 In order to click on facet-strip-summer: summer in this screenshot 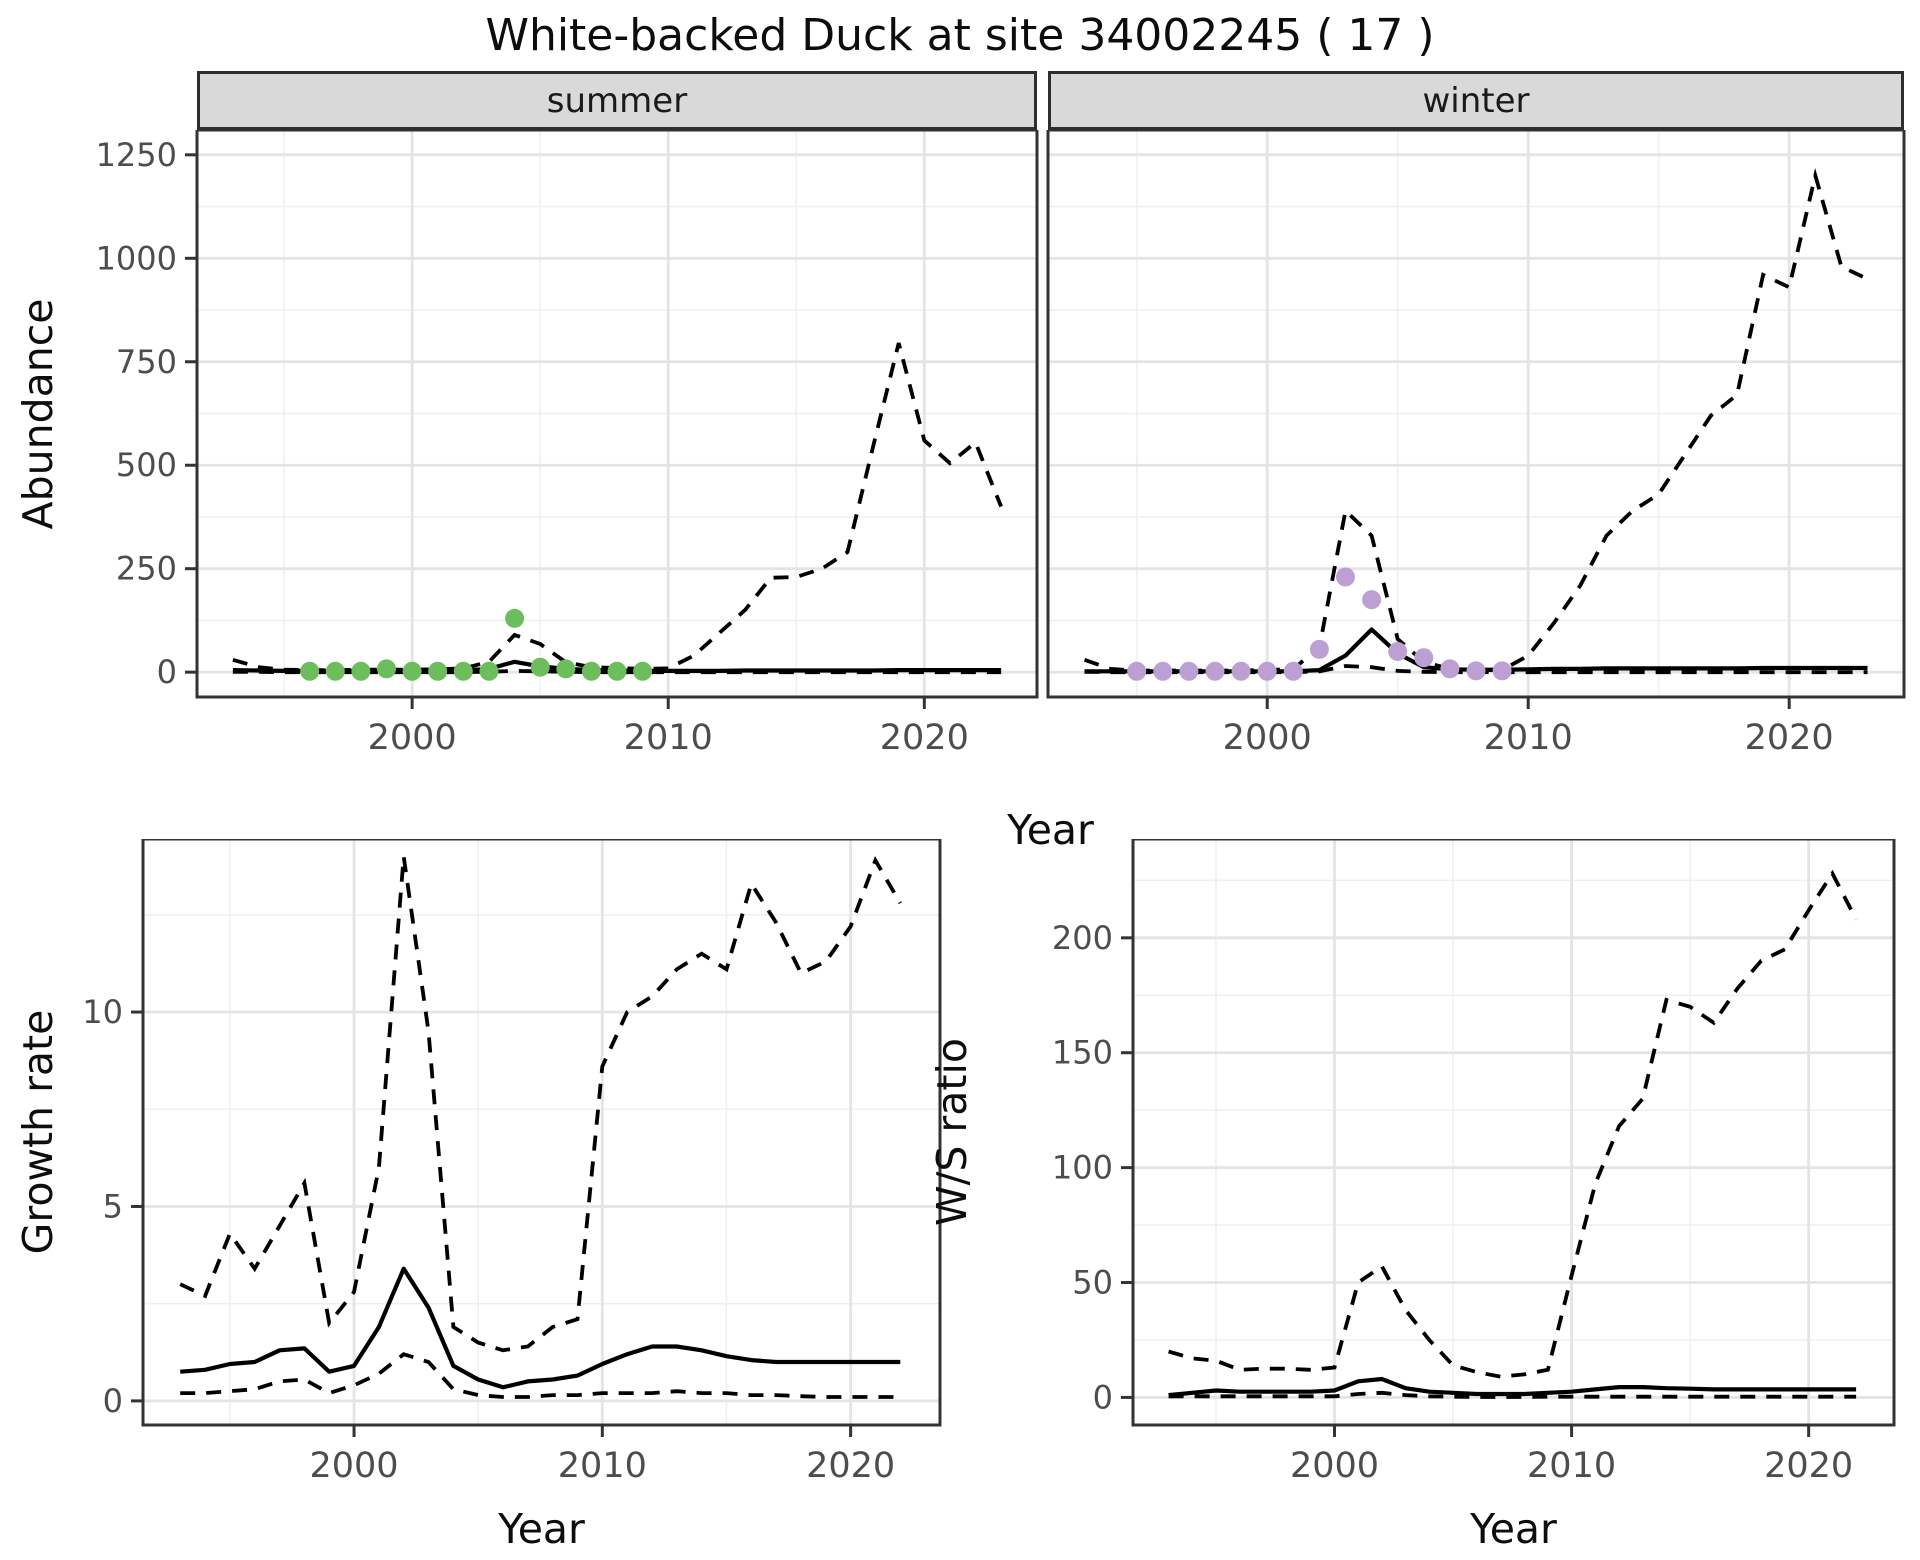, I will do `click(617, 100)`.